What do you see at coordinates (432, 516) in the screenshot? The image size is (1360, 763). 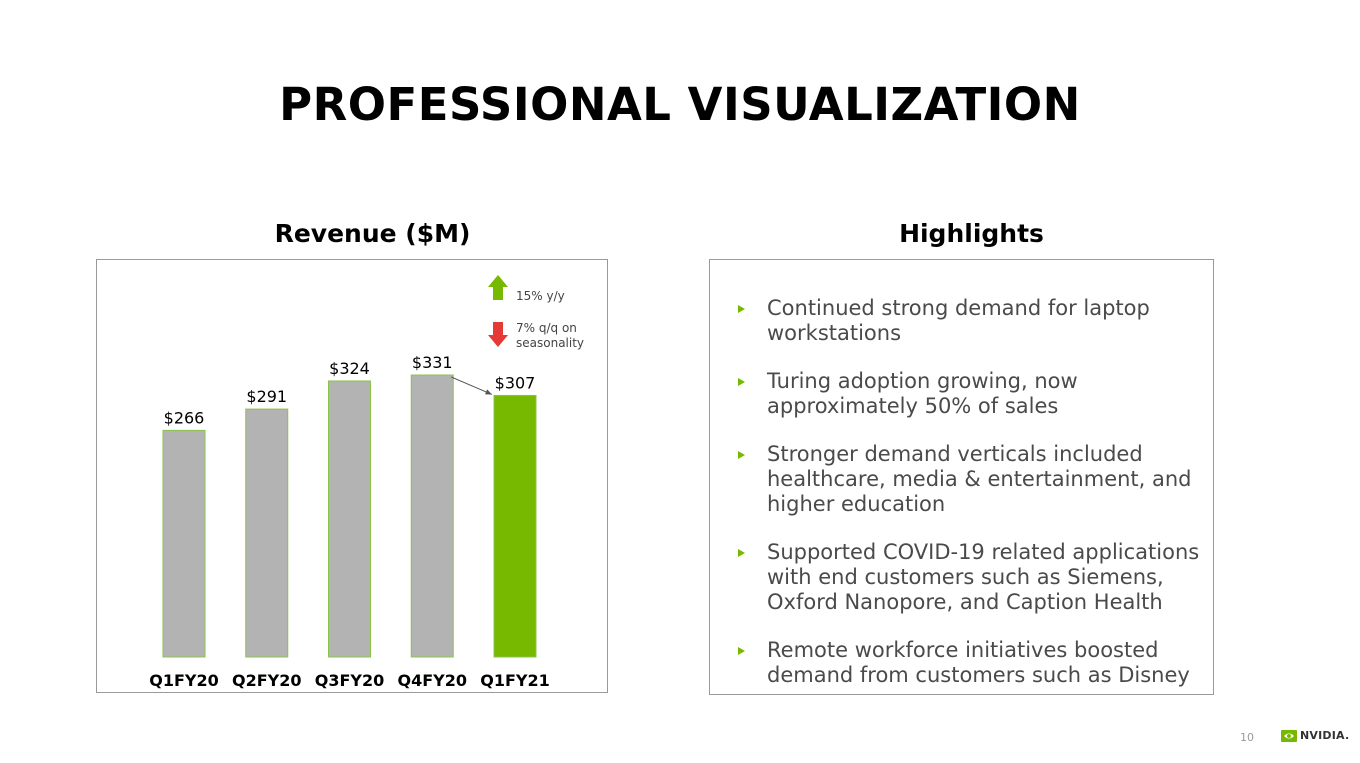 I see `bar-q4fy20` at bounding box center [432, 516].